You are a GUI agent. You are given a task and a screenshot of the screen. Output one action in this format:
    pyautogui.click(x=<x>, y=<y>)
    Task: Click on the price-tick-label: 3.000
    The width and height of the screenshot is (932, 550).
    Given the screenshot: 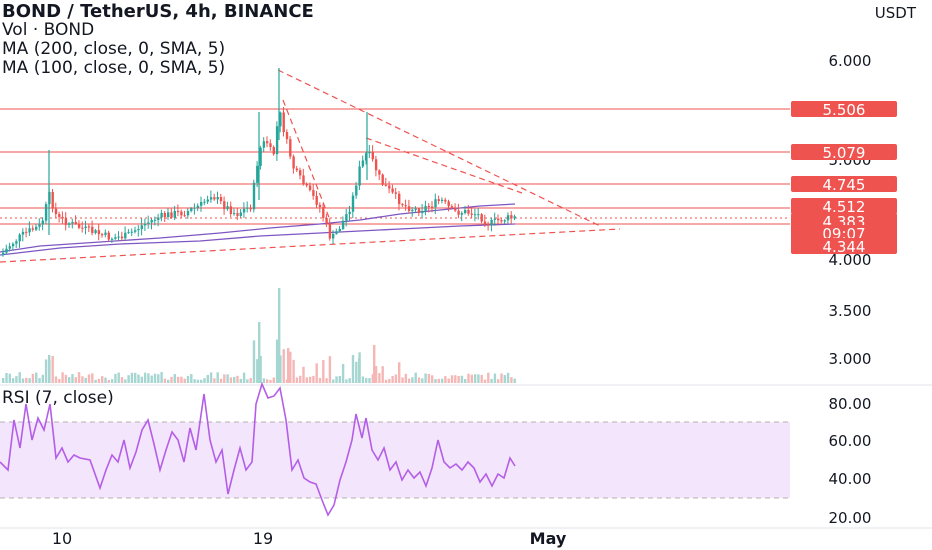 What is the action you would take?
    pyautogui.click(x=850, y=359)
    